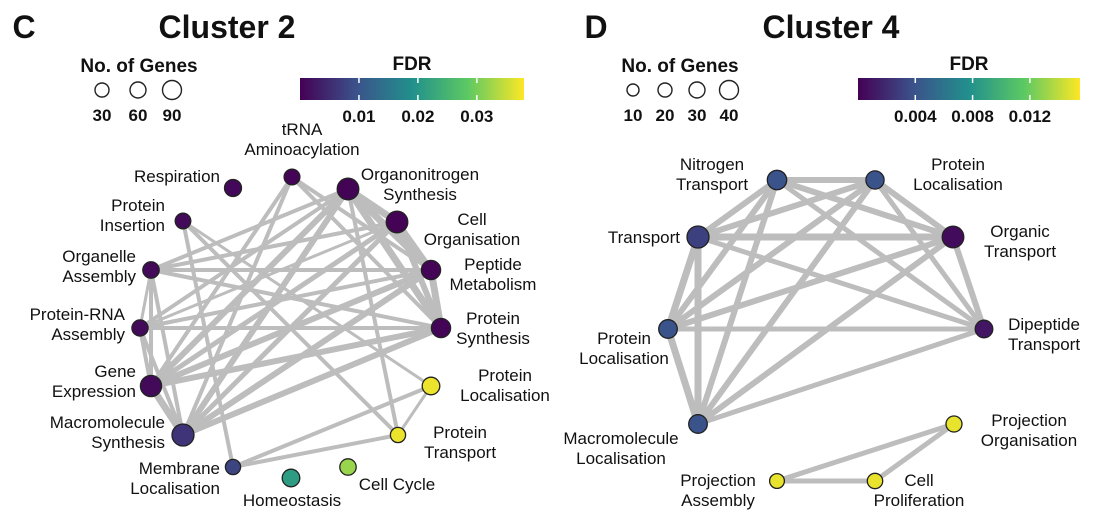  I want to click on edge-trna-to-peptide-metabolism, so click(361, 223).